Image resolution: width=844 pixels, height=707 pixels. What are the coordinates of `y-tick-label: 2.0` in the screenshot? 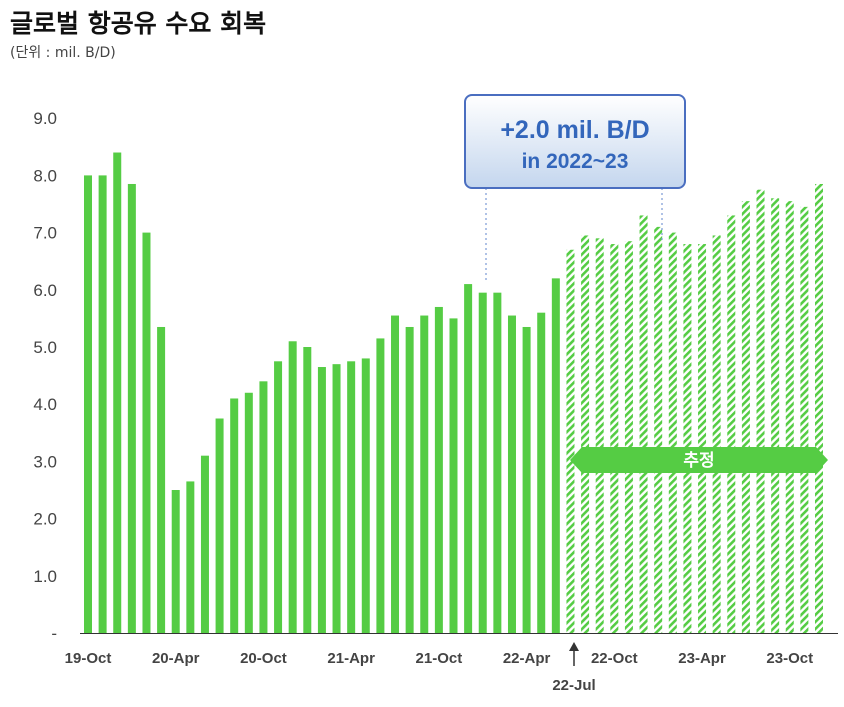 It's located at (45, 519).